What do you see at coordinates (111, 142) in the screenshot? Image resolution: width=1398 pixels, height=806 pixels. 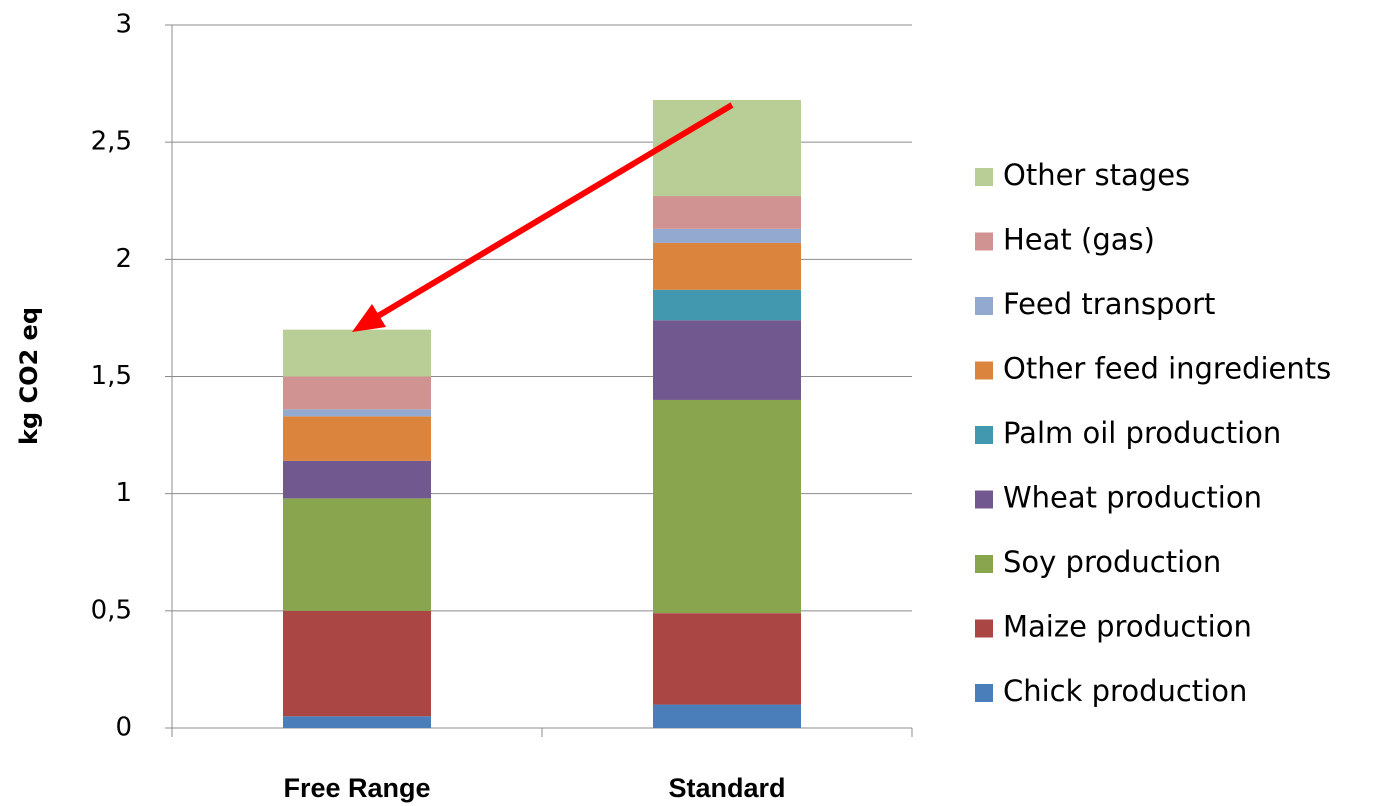 I see `y-tick-label: 2,5` at bounding box center [111, 142].